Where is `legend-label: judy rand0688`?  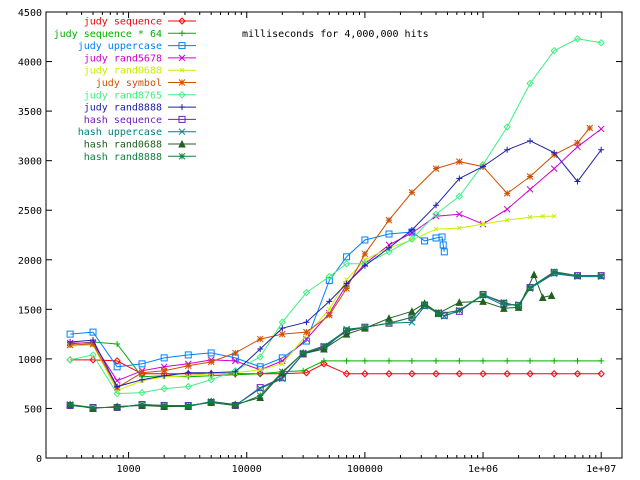
legend-label: judy rand0688 is located at coordinates (123, 71).